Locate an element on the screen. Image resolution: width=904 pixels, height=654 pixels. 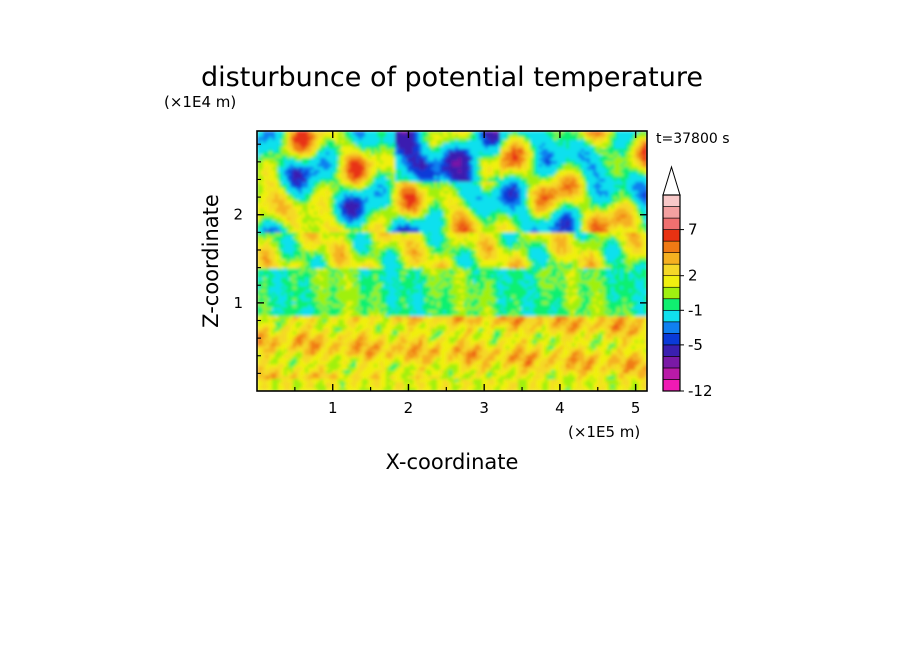
x-tick-label: 1 is located at coordinates (333, 408).